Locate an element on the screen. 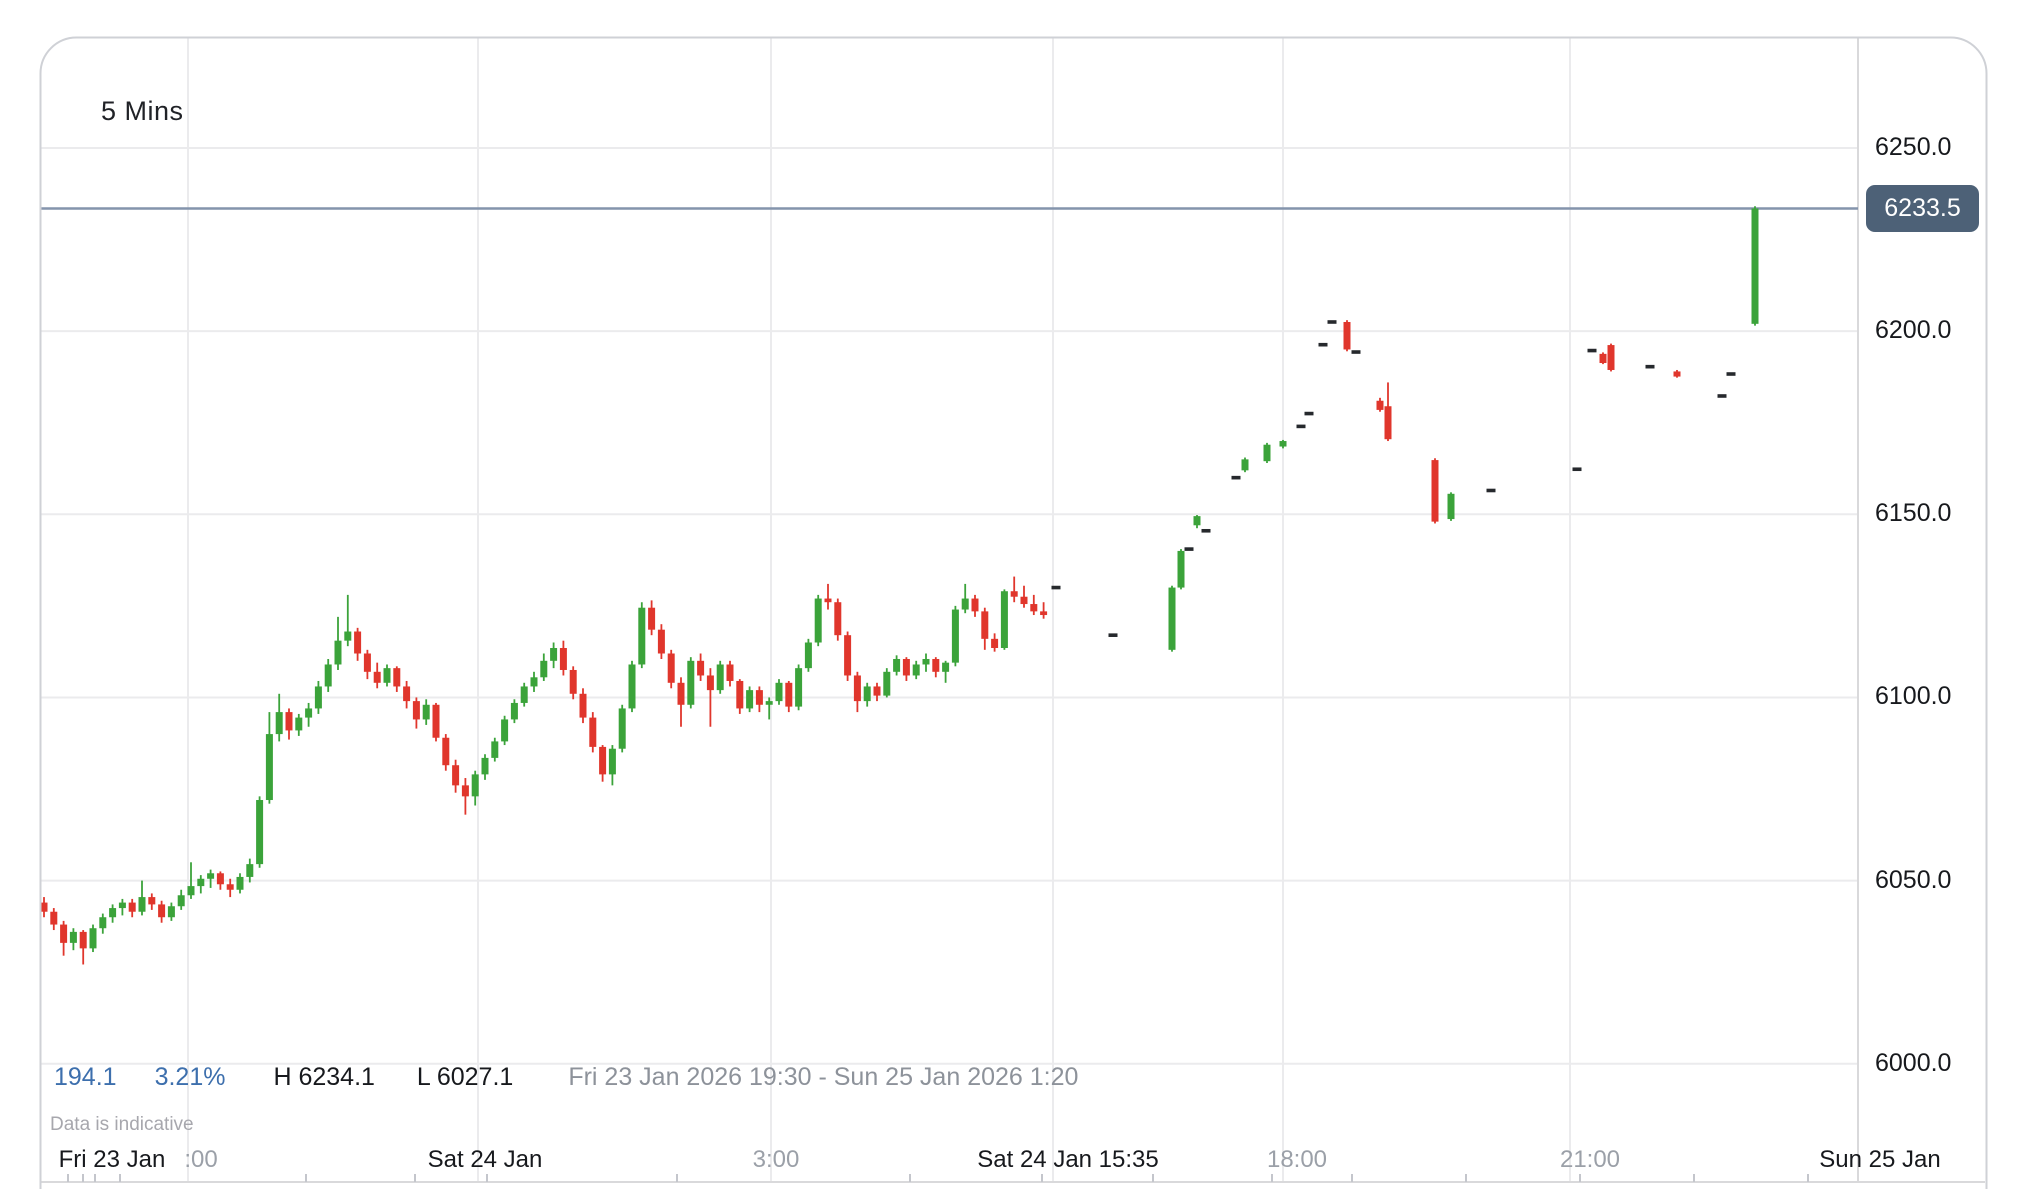 This screenshot has height=1189, width=2026. change-value: 194.1 is located at coordinates (85, 1076).